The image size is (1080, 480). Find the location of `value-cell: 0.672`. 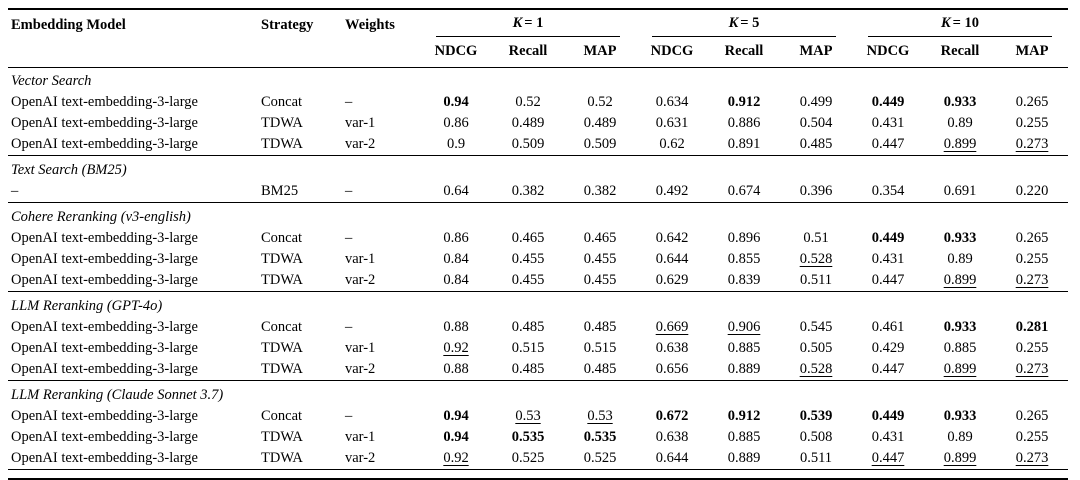

value-cell: 0.672 is located at coordinates (672, 416).